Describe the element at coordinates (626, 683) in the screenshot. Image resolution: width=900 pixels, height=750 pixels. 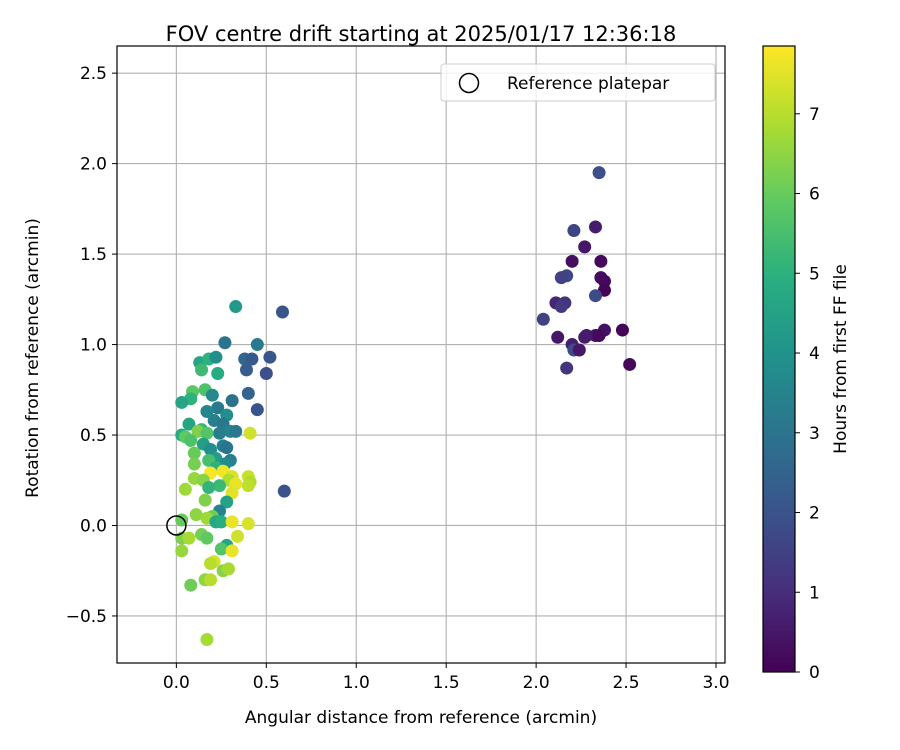
I see `x-tick-label: 2.5` at that location.